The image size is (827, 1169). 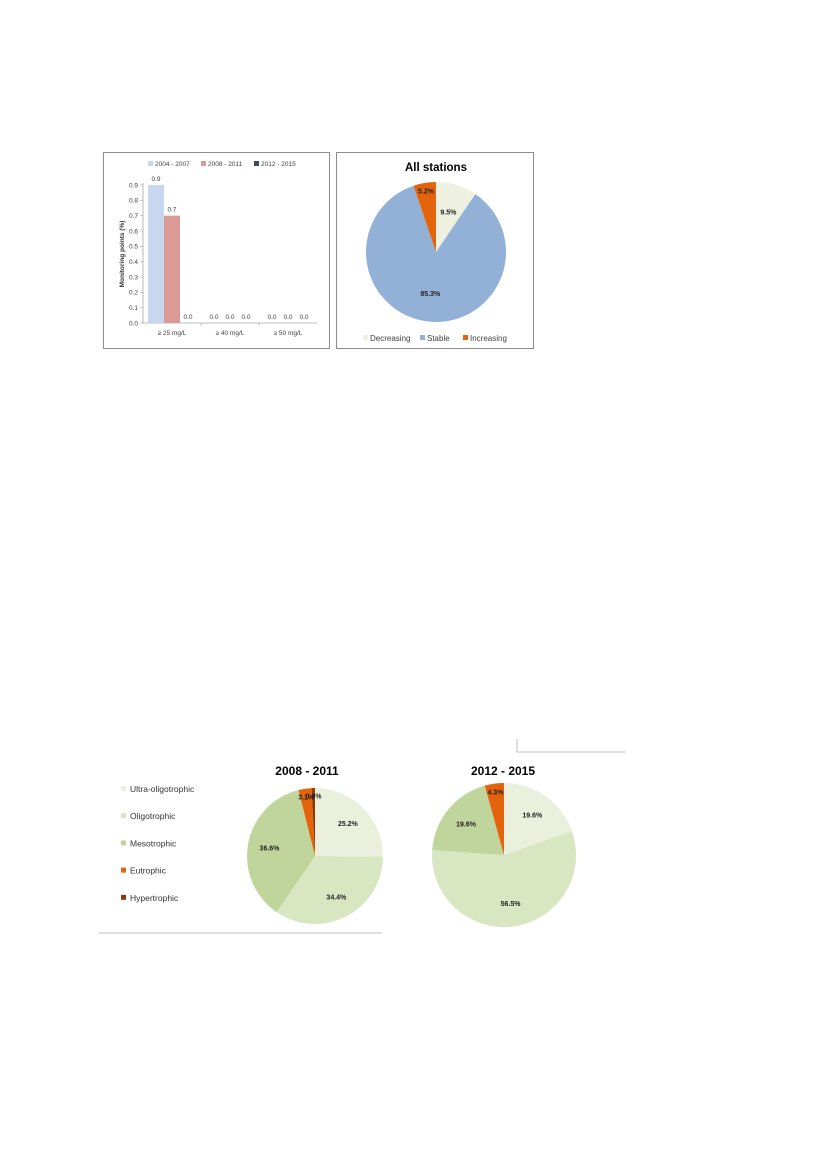 What do you see at coordinates (153, 816) in the screenshot?
I see `legend-label: Oligotrophic` at bounding box center [153, 816].